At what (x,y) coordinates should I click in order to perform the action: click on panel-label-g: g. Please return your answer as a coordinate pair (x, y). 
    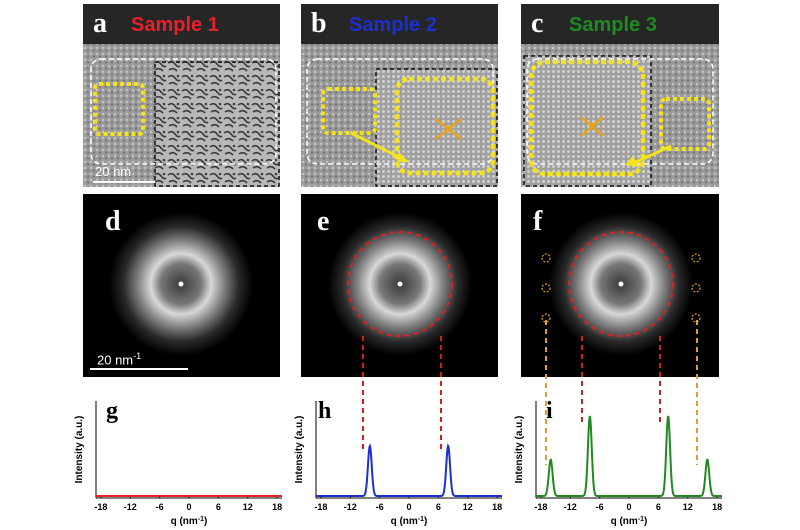
    Looking at the image, I should click on (112, 411).